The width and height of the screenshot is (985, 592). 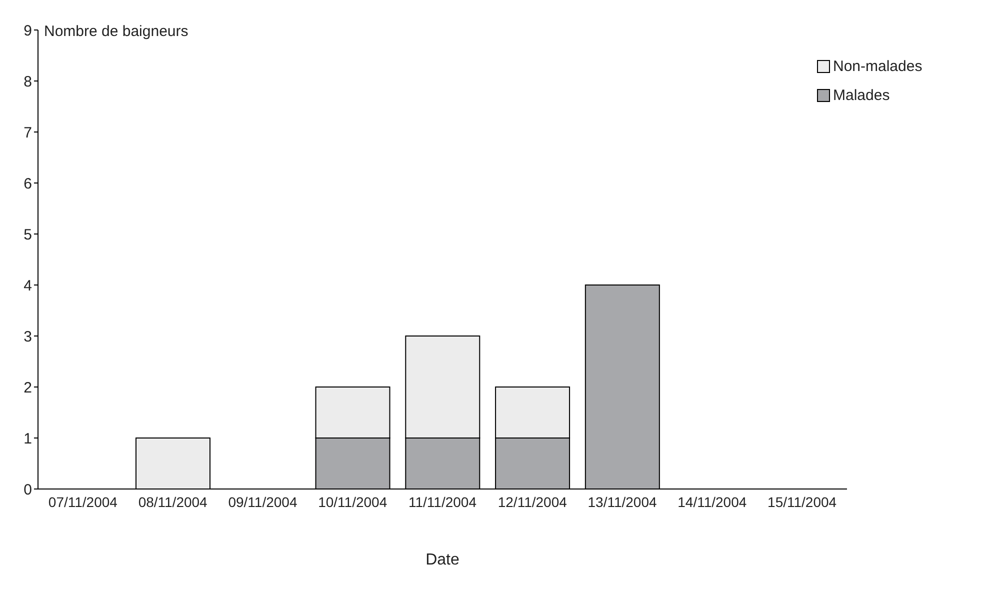 What do you see at coordinates (263, 502) in the screenshot?
I see `x-tick-label: 09/11/2004` at bounding box center [263, 502].